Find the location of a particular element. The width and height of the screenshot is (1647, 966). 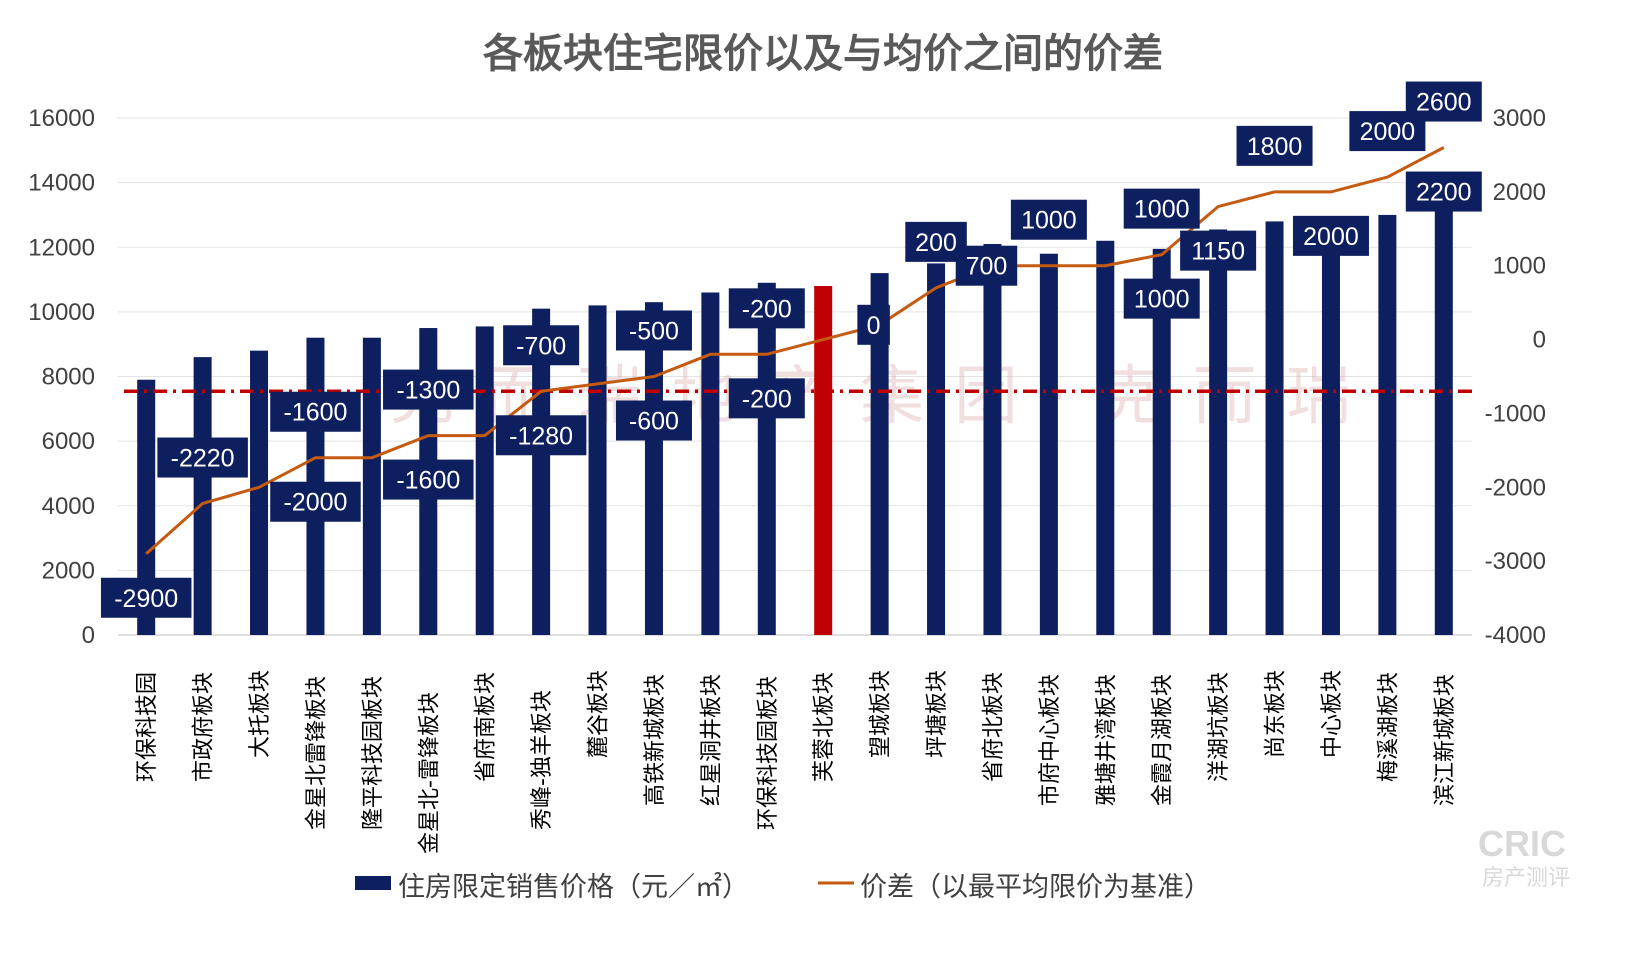

y-axis-left: 0 2000 4000 6000 8000 10000 12000 14000 16000 is located at coordinates (61, 377).